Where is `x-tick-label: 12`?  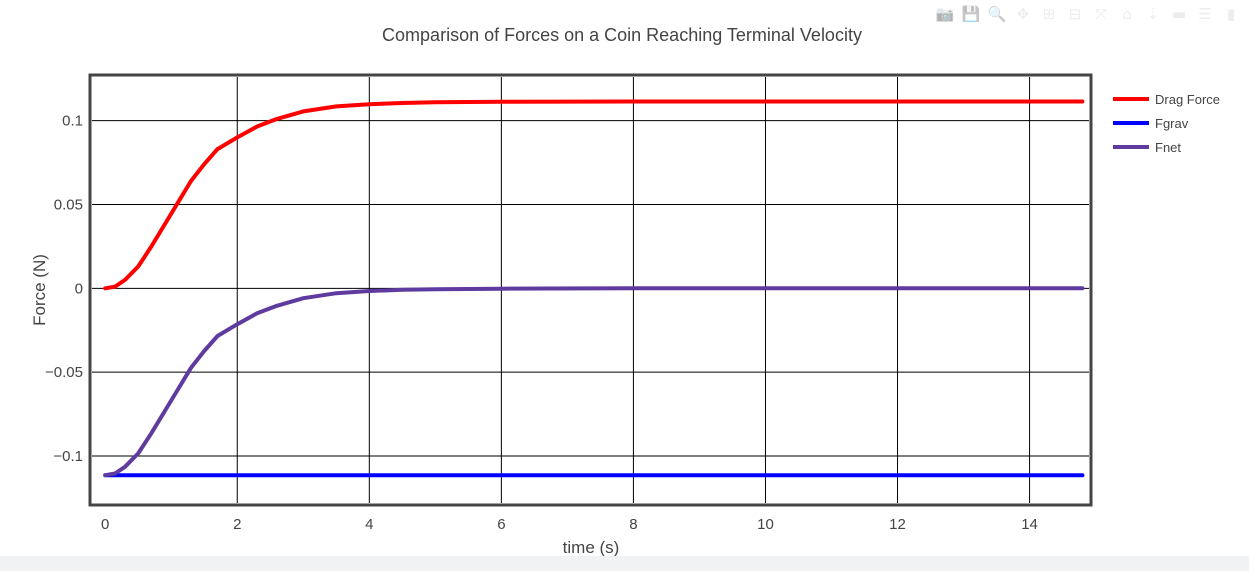 x-tick-label: 12 is located at coordinates (897, 524).